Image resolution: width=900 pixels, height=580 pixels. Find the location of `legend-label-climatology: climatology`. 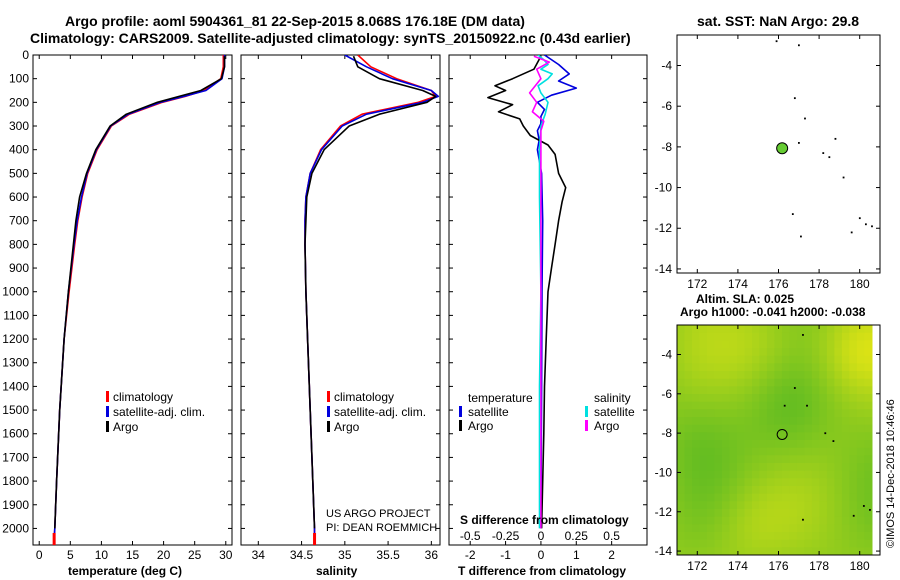

legend-label-climatology: climatology is located at coordinates (143, 397).